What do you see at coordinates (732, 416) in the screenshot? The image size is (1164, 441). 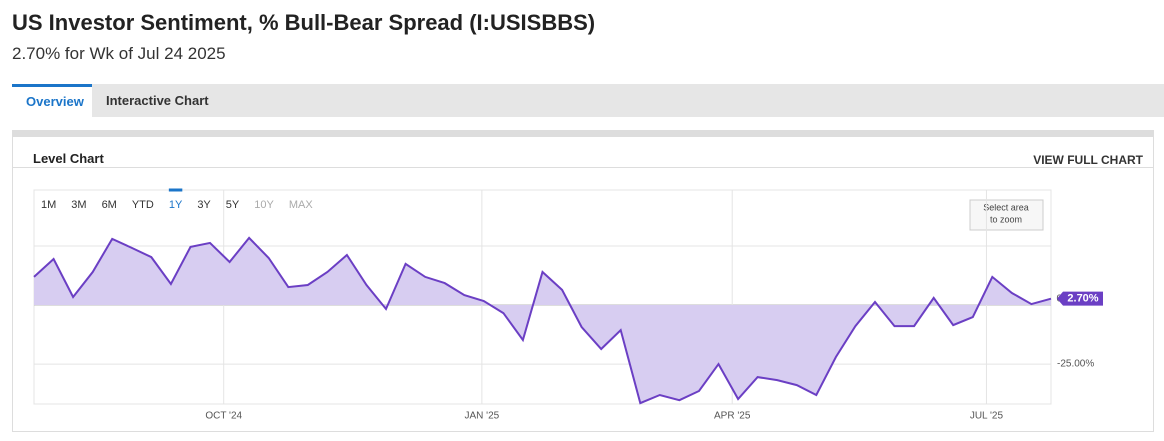 I see `x-tick-label: APR '25` at bounding box center [732, 416].